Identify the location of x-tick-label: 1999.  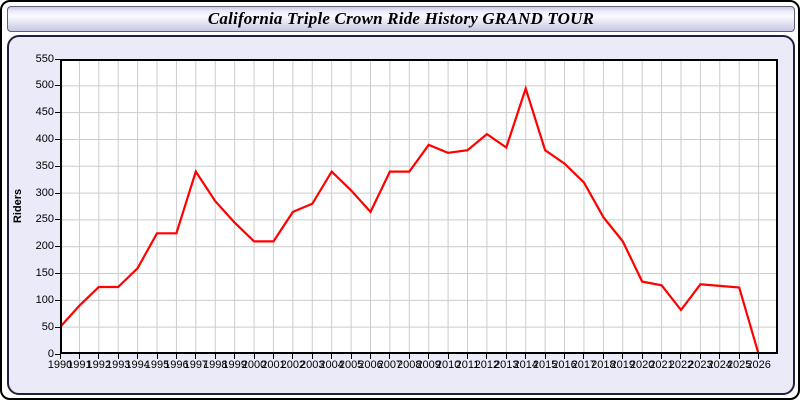
(234, 365).